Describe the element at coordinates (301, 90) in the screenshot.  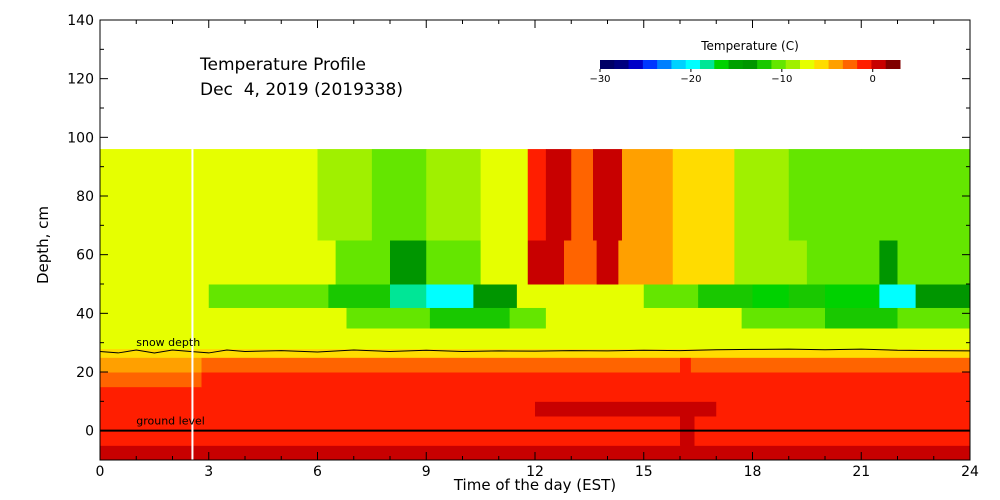
I see `chart-subtitle: Dec 4, 2019 (2019338)` at that location.